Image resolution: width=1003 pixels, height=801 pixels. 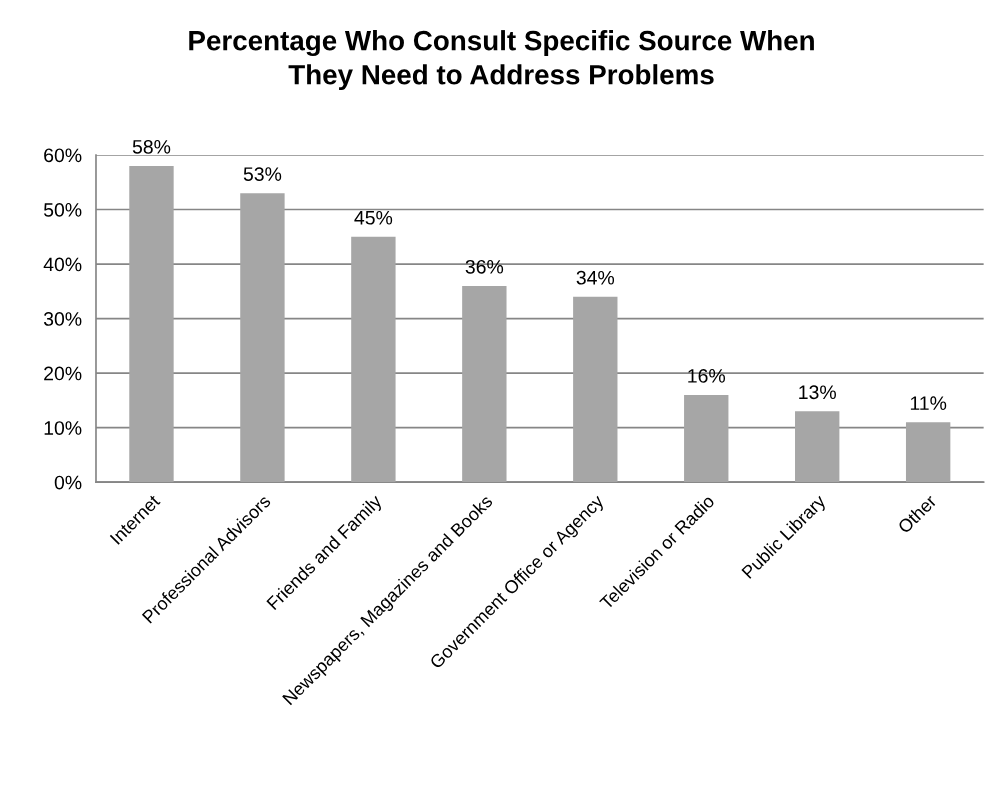 What do you see at coordinates (62, 264) in the screenshot?
I see `y-tick-label: 40%` at bounding box center [62, 264].